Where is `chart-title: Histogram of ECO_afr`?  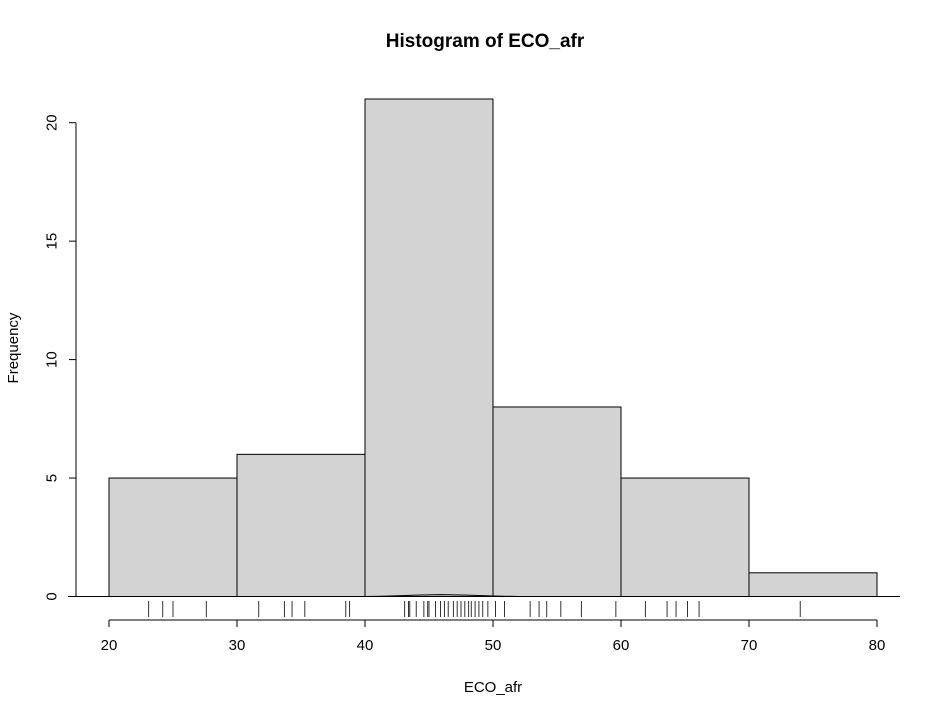
chart-title: Histogram of ECO_afr is located at coordinates (485, 41).